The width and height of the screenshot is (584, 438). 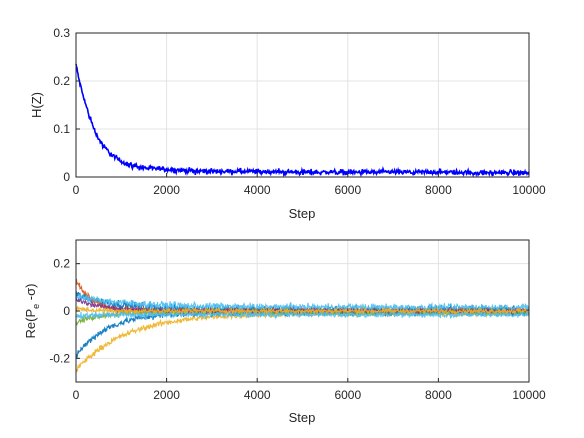 I want to click on y-tick-label: 0.3, so click(x=61, y=33).